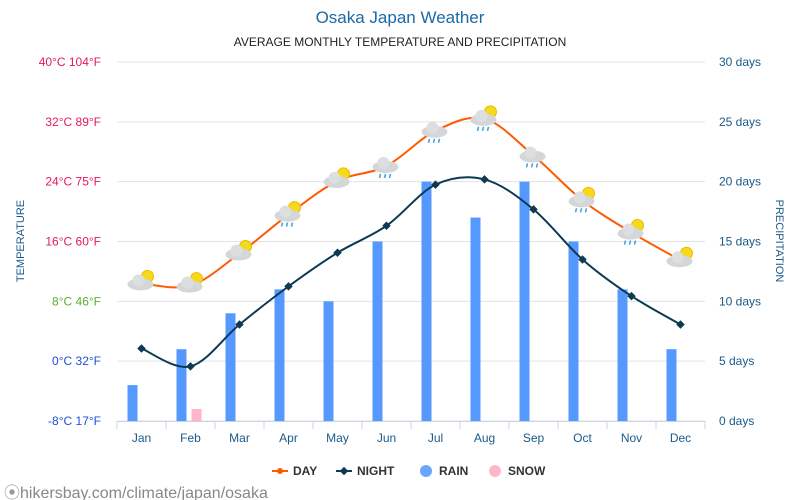 The width and height of the screenshot is (800, 500). Describe the element at coordinates (288, 438) in the screenshot. I see `x-tick-label: Apr` at that location.